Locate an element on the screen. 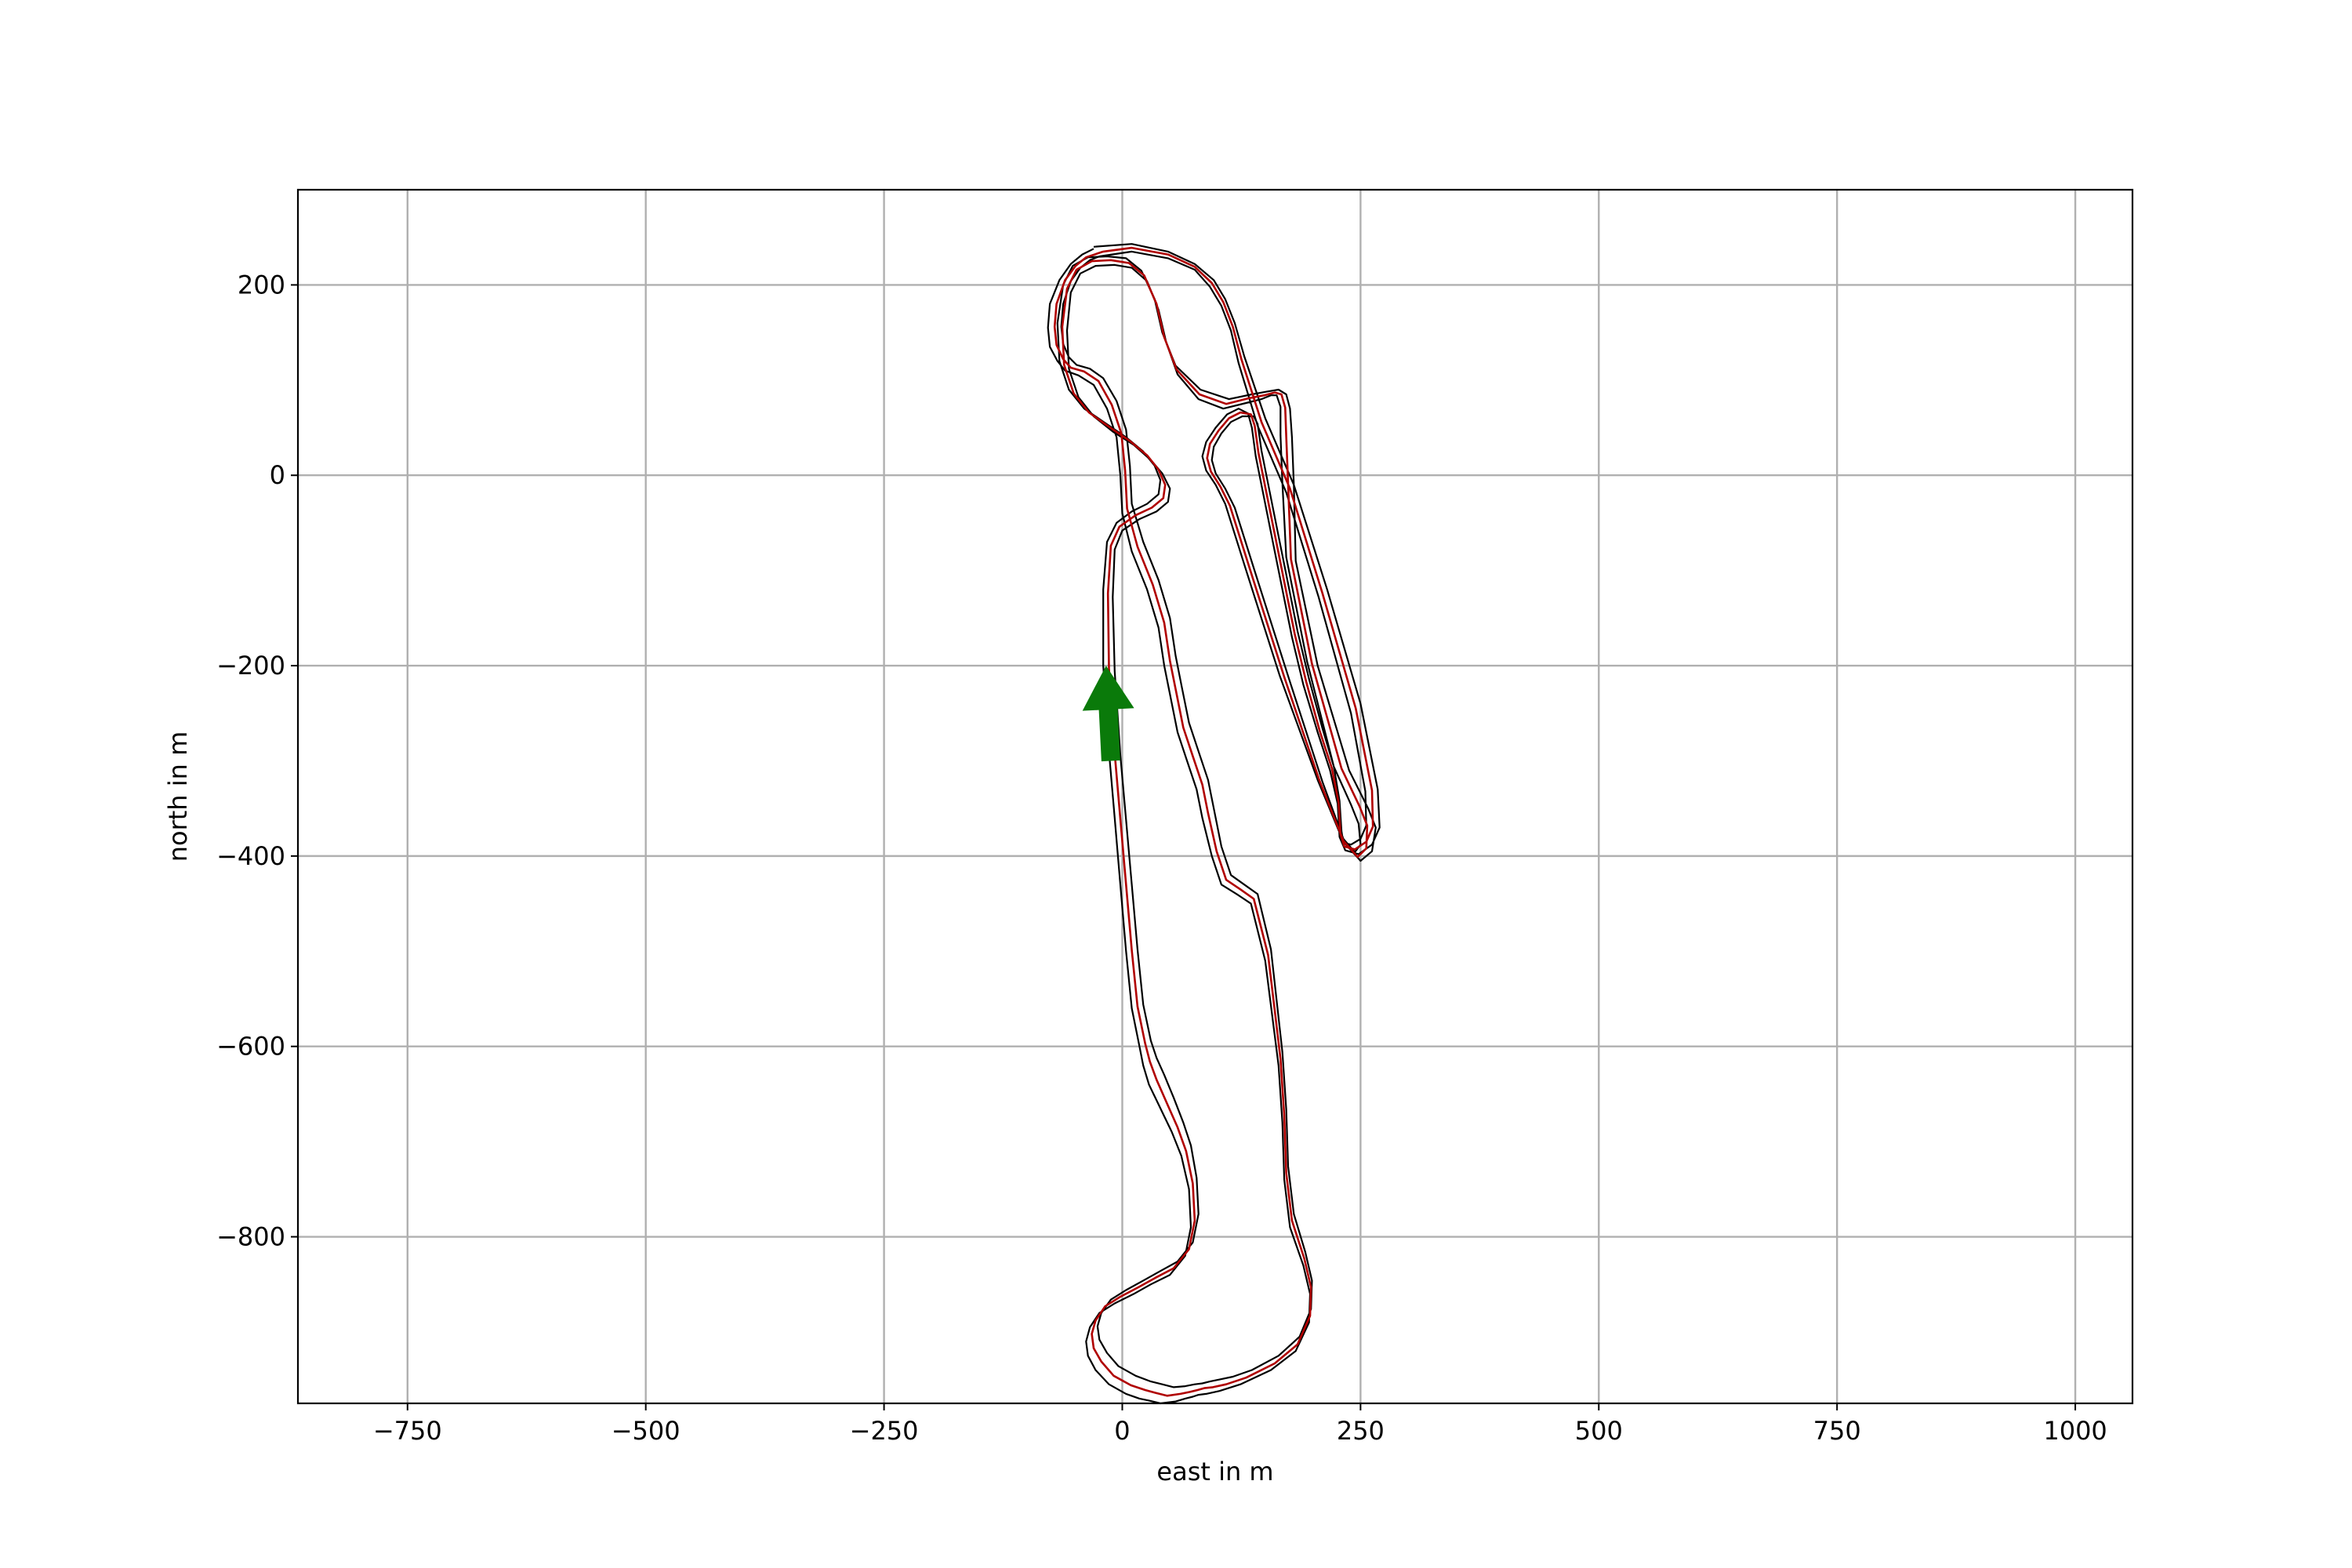 This screenshot has width=2352, height=1568. y-tick-label: −400 is located at coordinates (250, 856).